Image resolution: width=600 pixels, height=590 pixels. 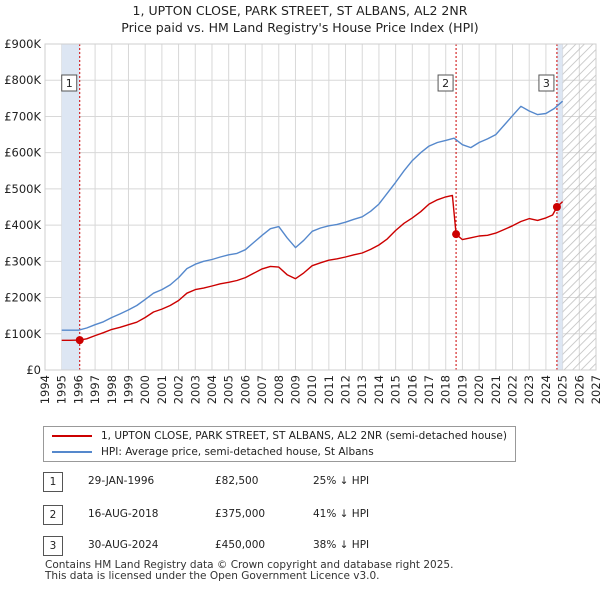 I want to click on x-tick-label: 2025, so click(x=563, y=389).